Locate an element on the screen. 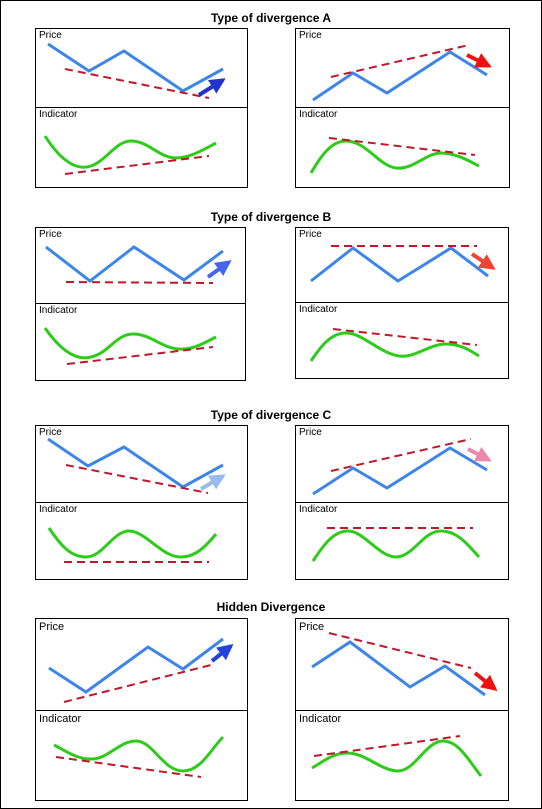 The height and width of the screenshot is (809, 542). section-a-artwork is located at coordinates (267, 108).